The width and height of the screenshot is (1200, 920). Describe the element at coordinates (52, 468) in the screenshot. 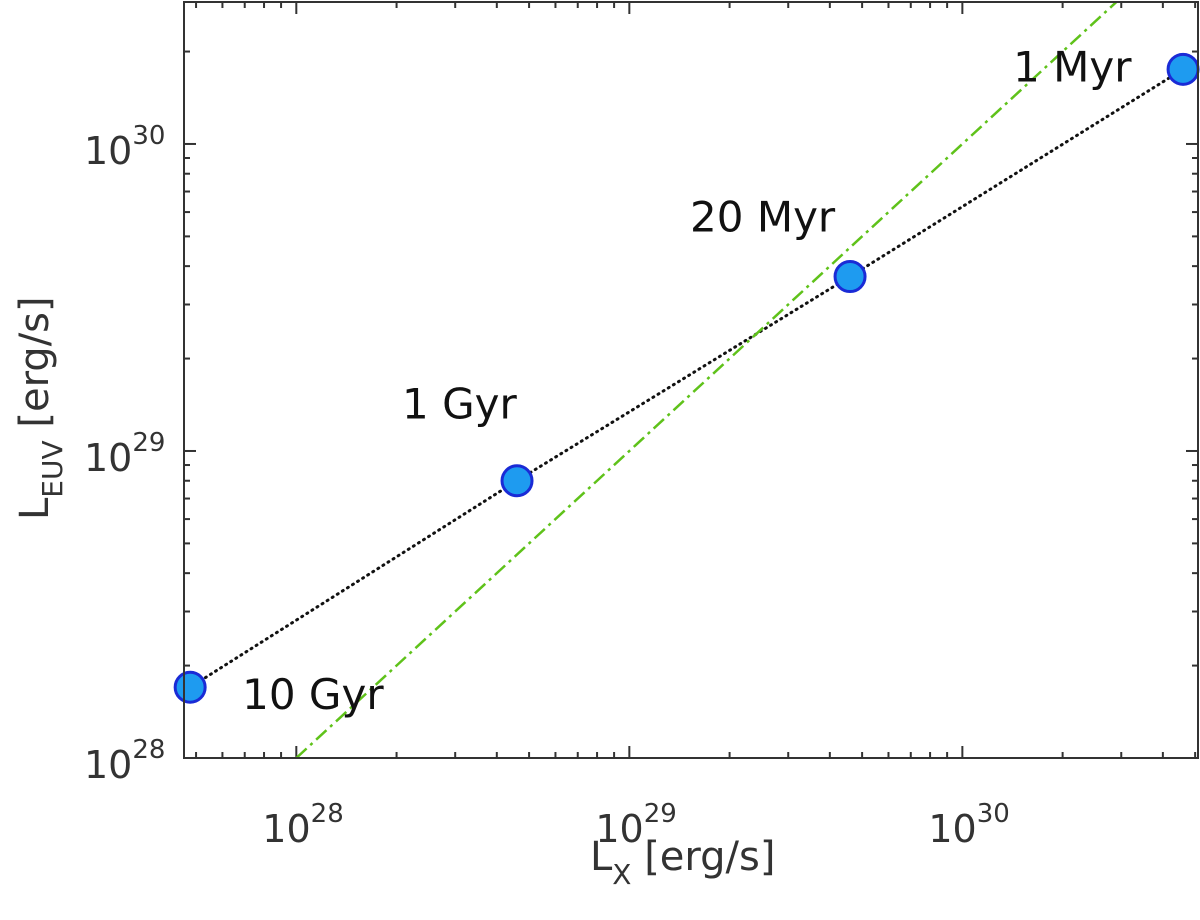

I see `y-axis-title-sub: EUV` at that location.